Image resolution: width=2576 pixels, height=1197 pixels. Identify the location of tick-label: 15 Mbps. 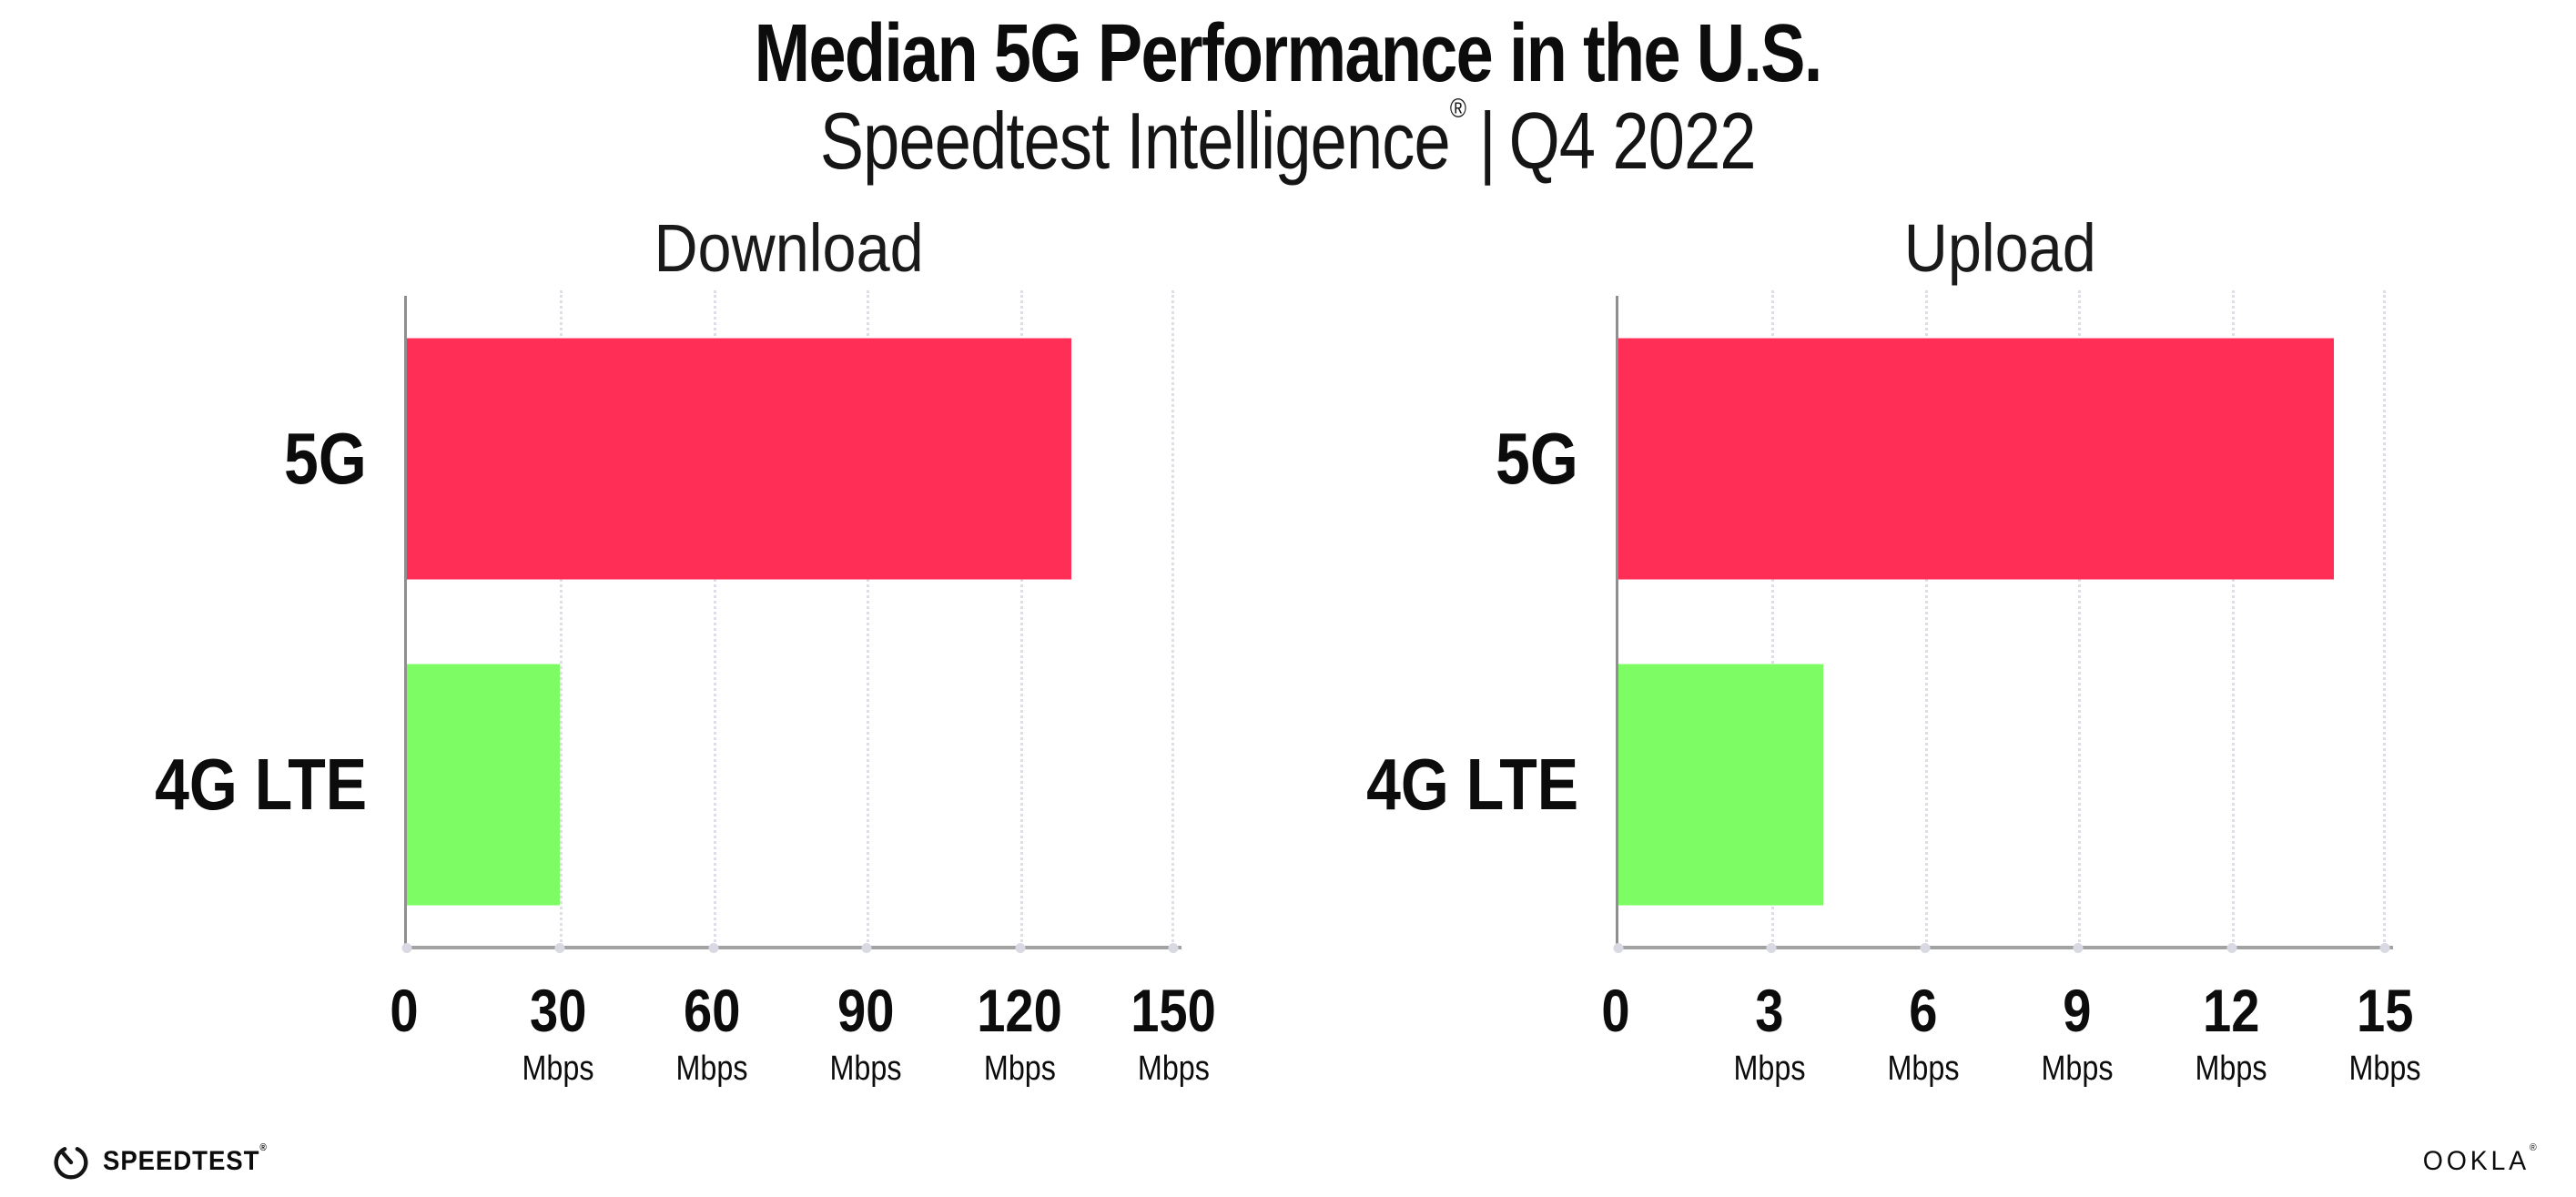
(2384, 1033).